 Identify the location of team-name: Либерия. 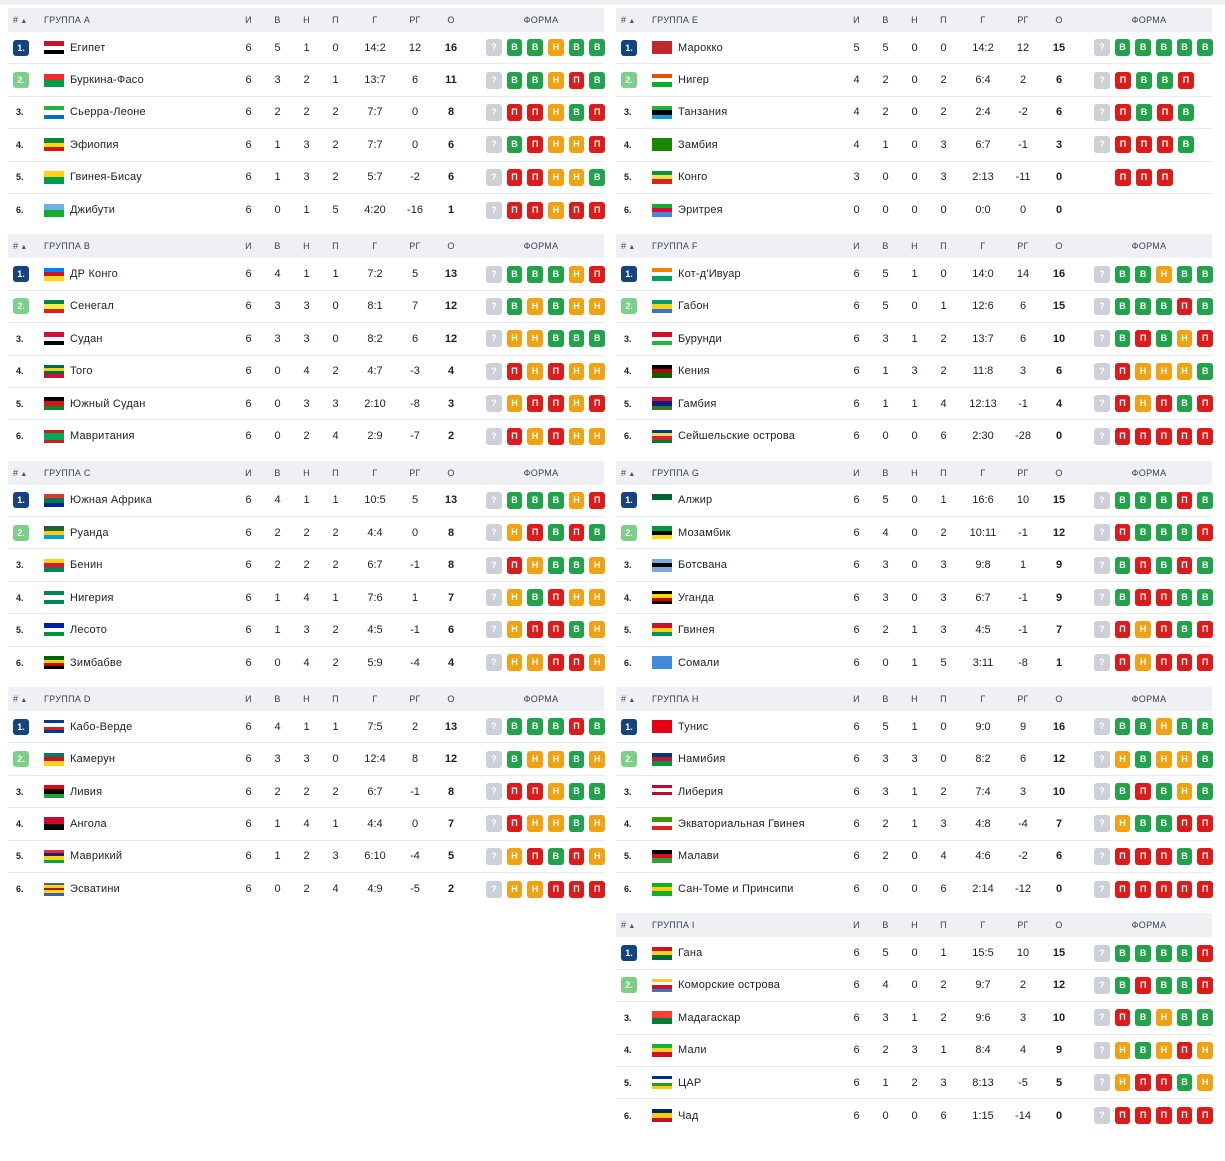
(701, 791).